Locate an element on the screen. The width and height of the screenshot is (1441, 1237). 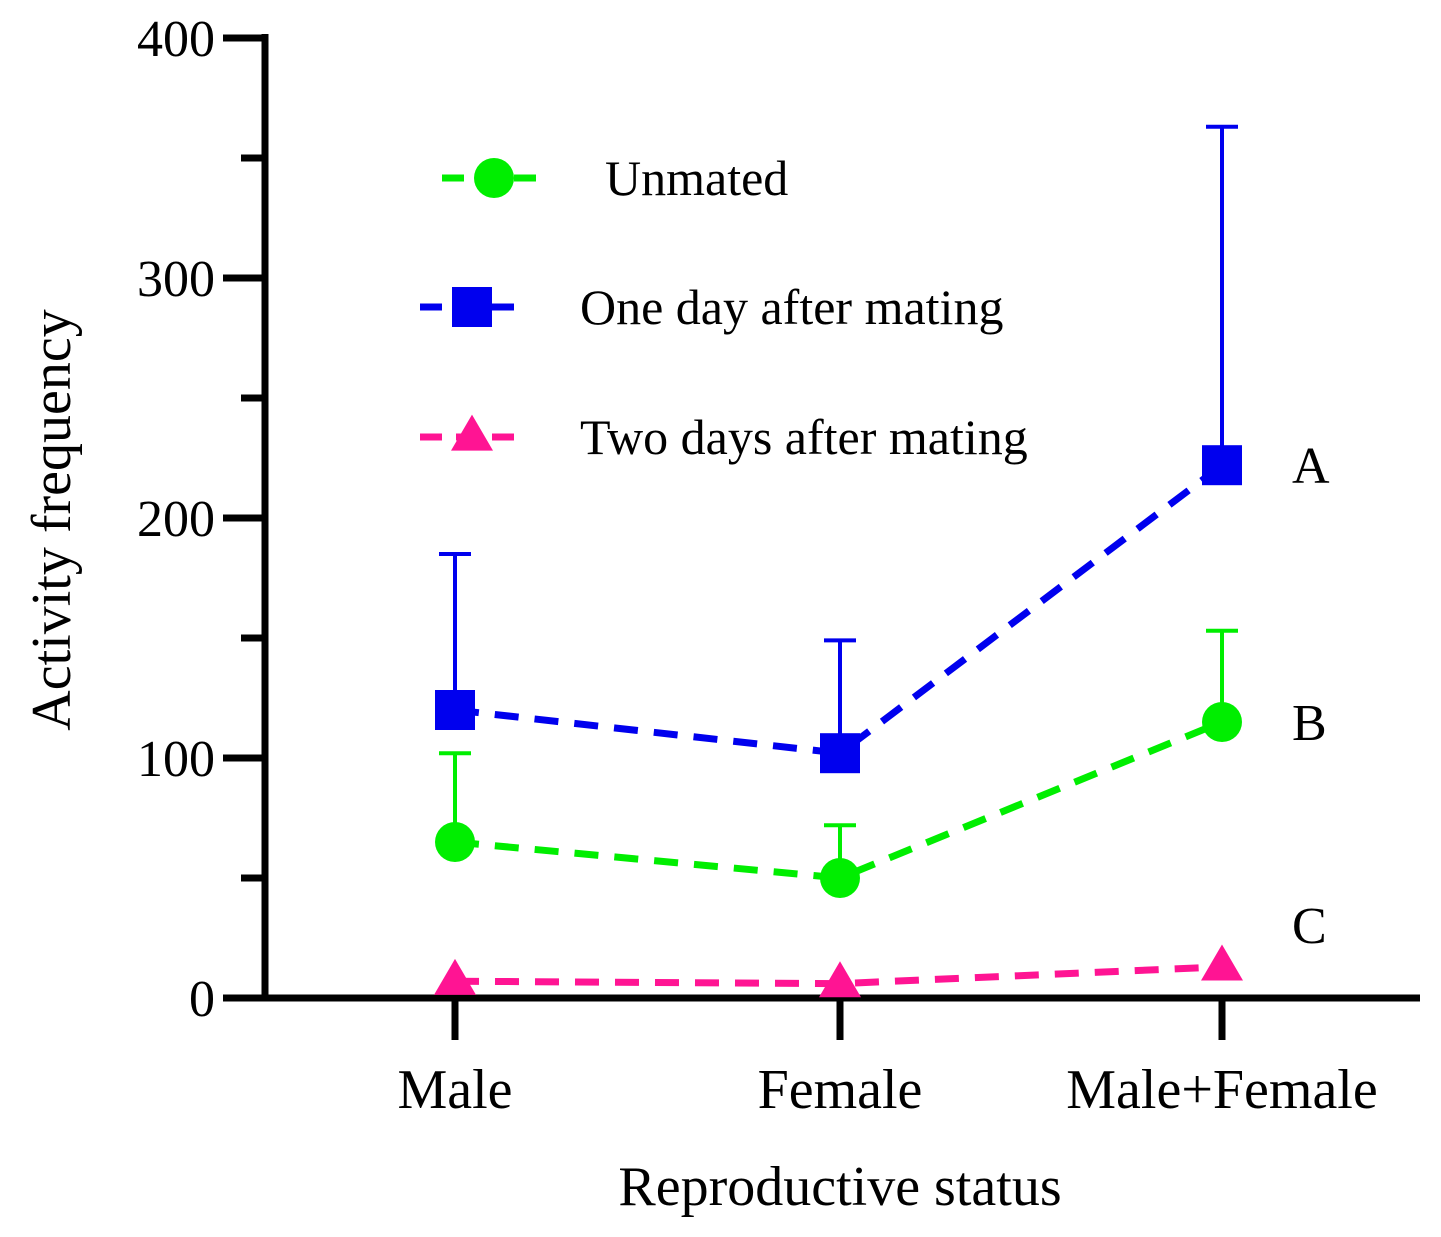
x-tick-label: Female is located at coordinates (840, 1090).